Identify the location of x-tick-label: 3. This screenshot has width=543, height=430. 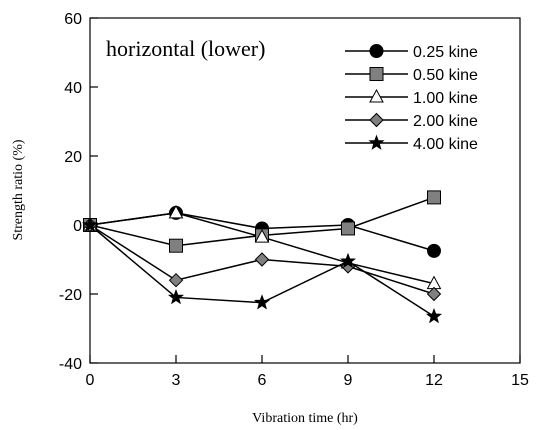
(176, 380).